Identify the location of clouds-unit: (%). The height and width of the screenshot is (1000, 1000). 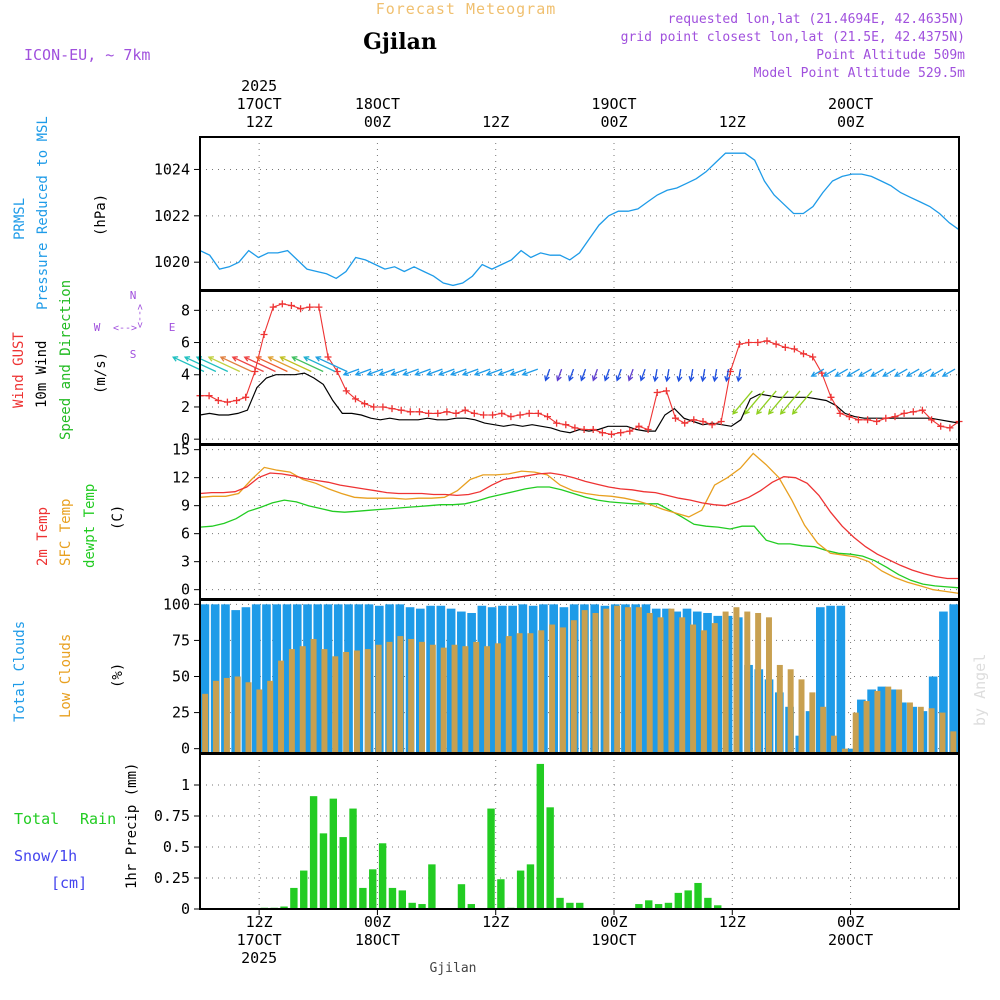
(118, 675).